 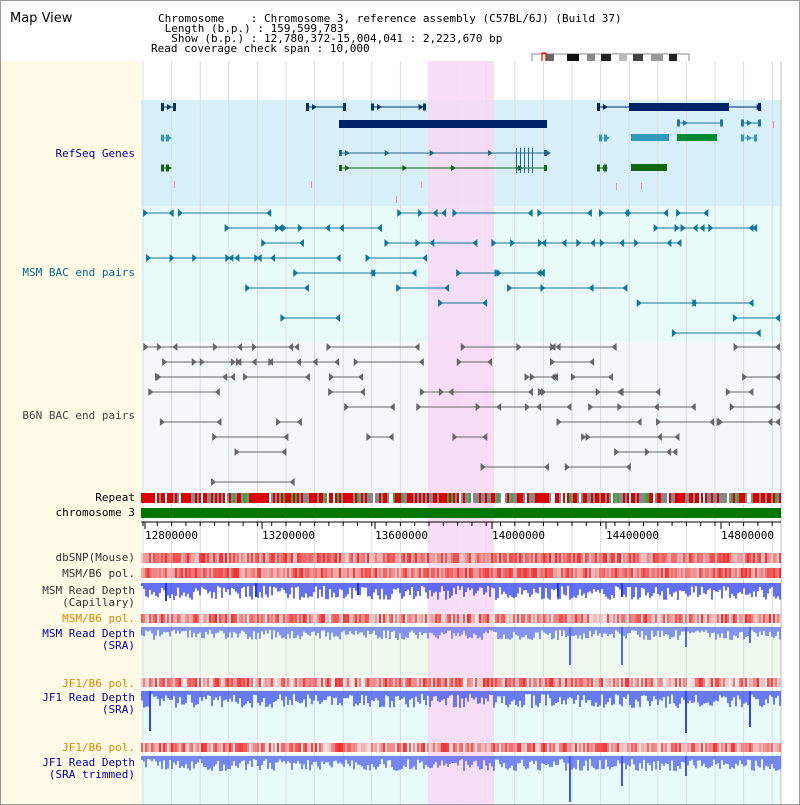 What do you see at coordinates (88, 639) in the screenshot?
I see `msm-depth-sra-label: MSM Read Depth (SRA)` at bounding box center [88, 639].